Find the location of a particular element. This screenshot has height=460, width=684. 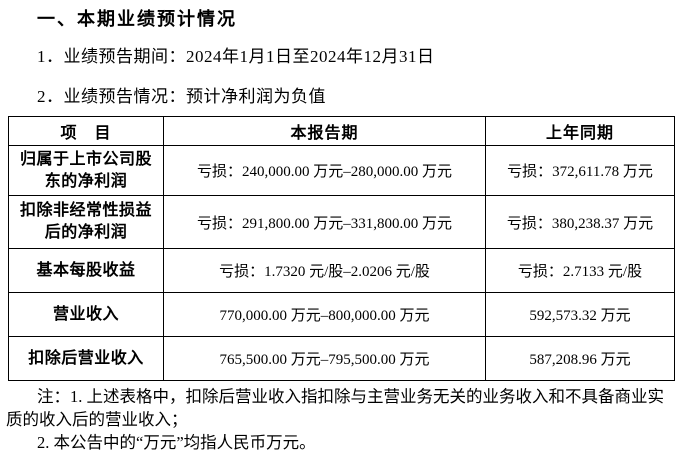

note-line-2: 2. 本公告中的“万元”均指人民币万元。 is located at coordinates (176, 442).